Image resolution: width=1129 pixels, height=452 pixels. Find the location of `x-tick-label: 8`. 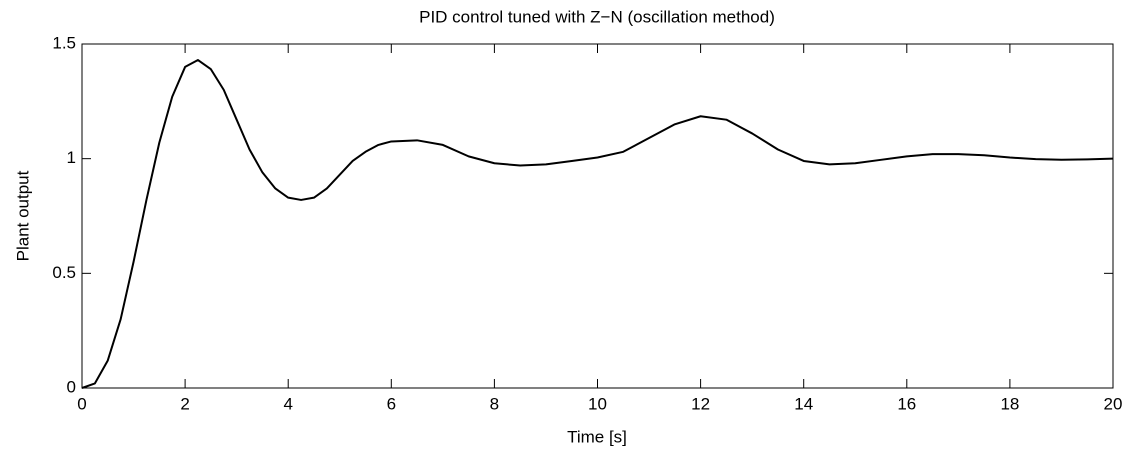

x-tick-label: 8 is located at coordinates (494, 403).